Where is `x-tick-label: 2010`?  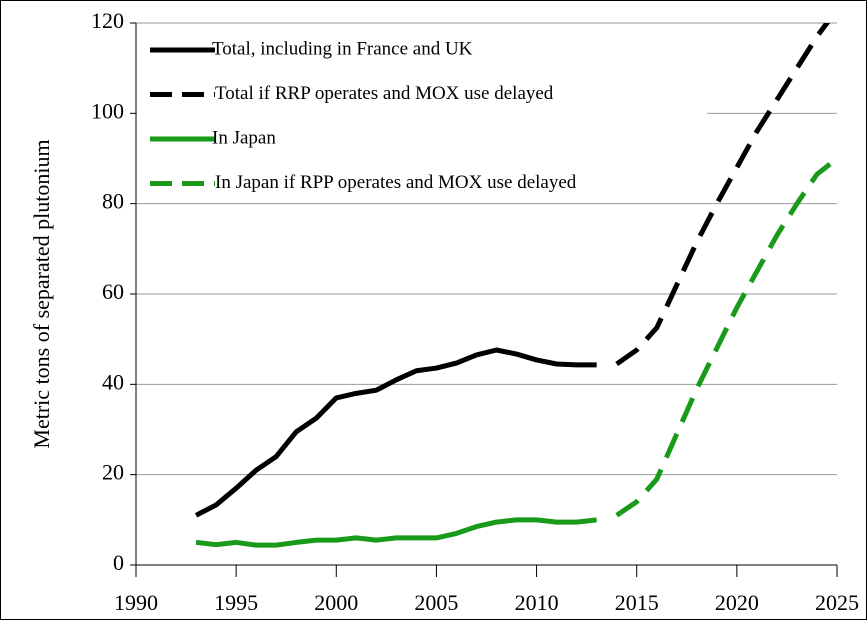
x-tick-label: 2010 is located at coordinates (537, 602).